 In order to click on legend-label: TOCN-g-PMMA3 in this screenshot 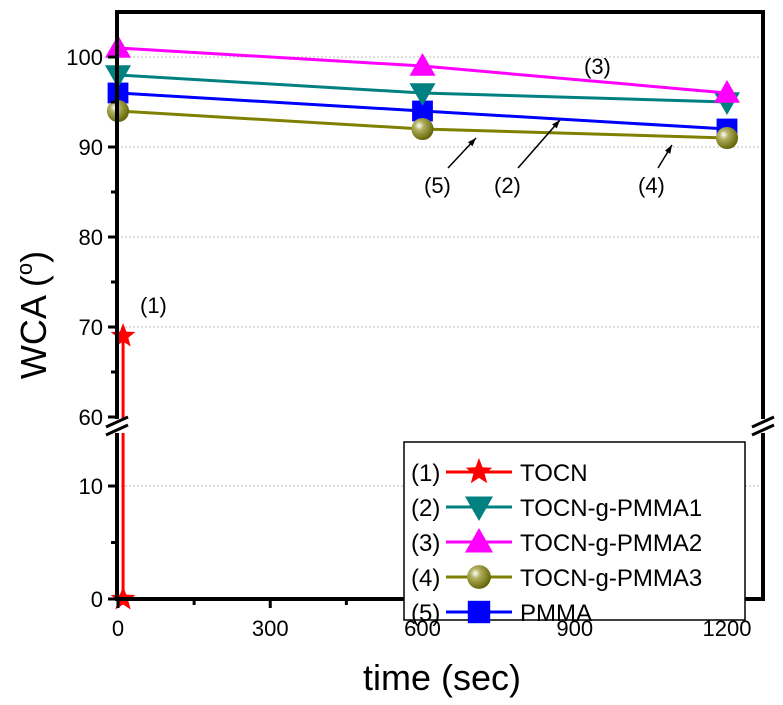, I will do `click(611, 578)`.